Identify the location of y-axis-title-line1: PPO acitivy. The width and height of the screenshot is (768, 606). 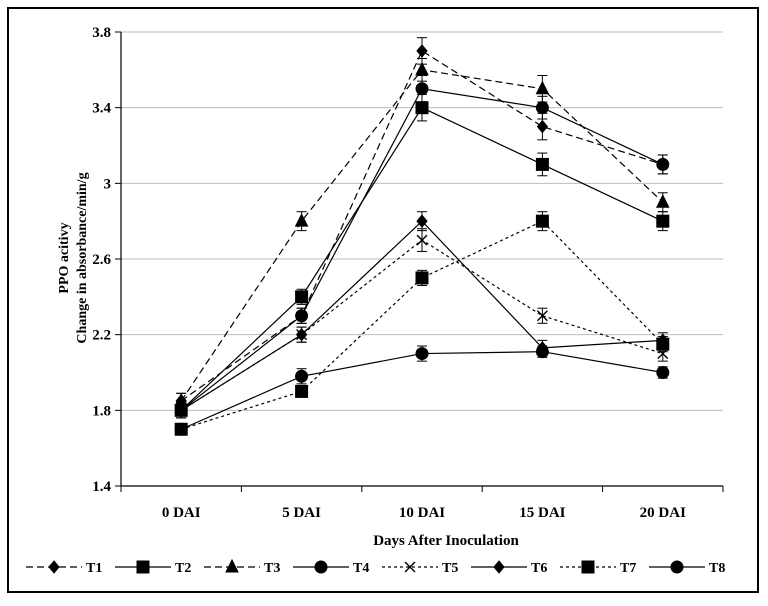
(64, 257).